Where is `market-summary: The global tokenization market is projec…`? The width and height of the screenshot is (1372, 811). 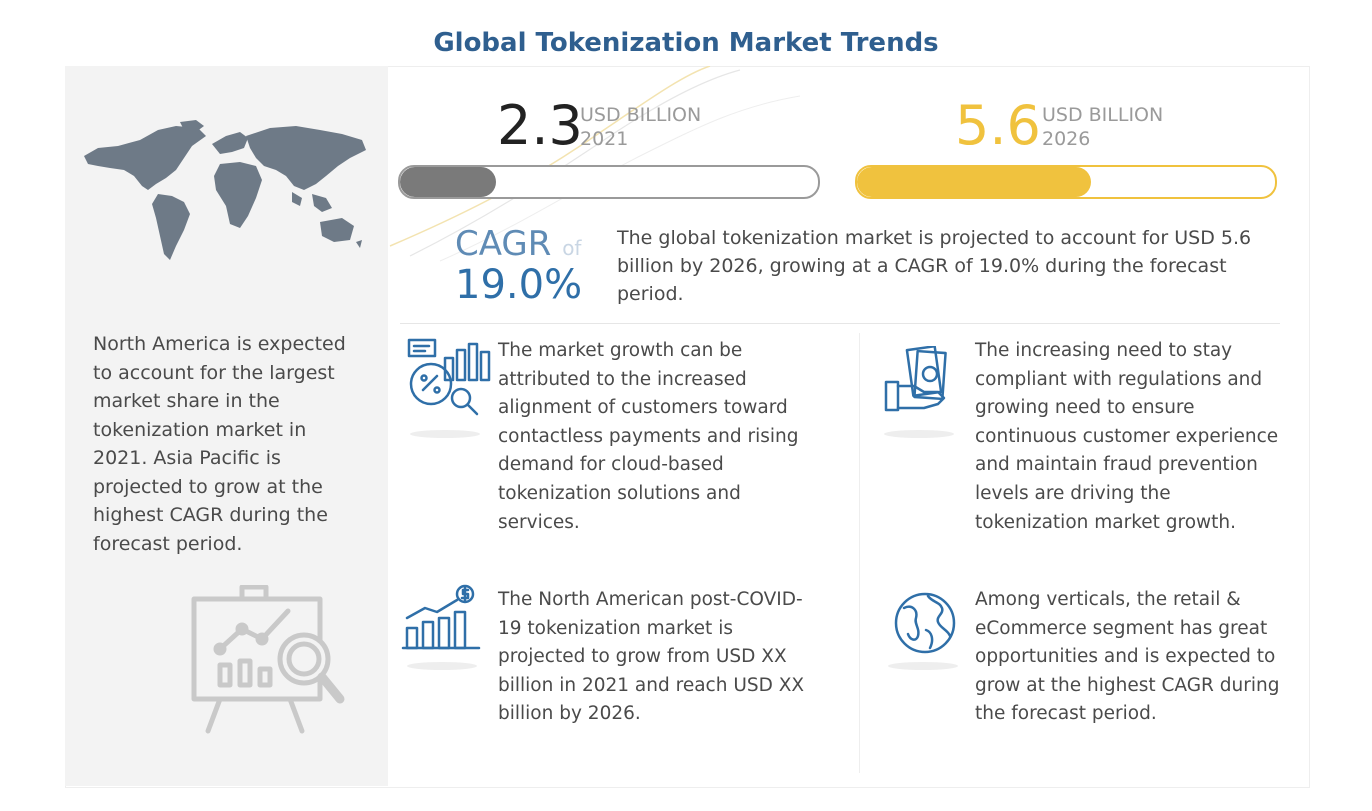
market-summary: The global tokenization market is projec… is located at coordinates (934, 266).